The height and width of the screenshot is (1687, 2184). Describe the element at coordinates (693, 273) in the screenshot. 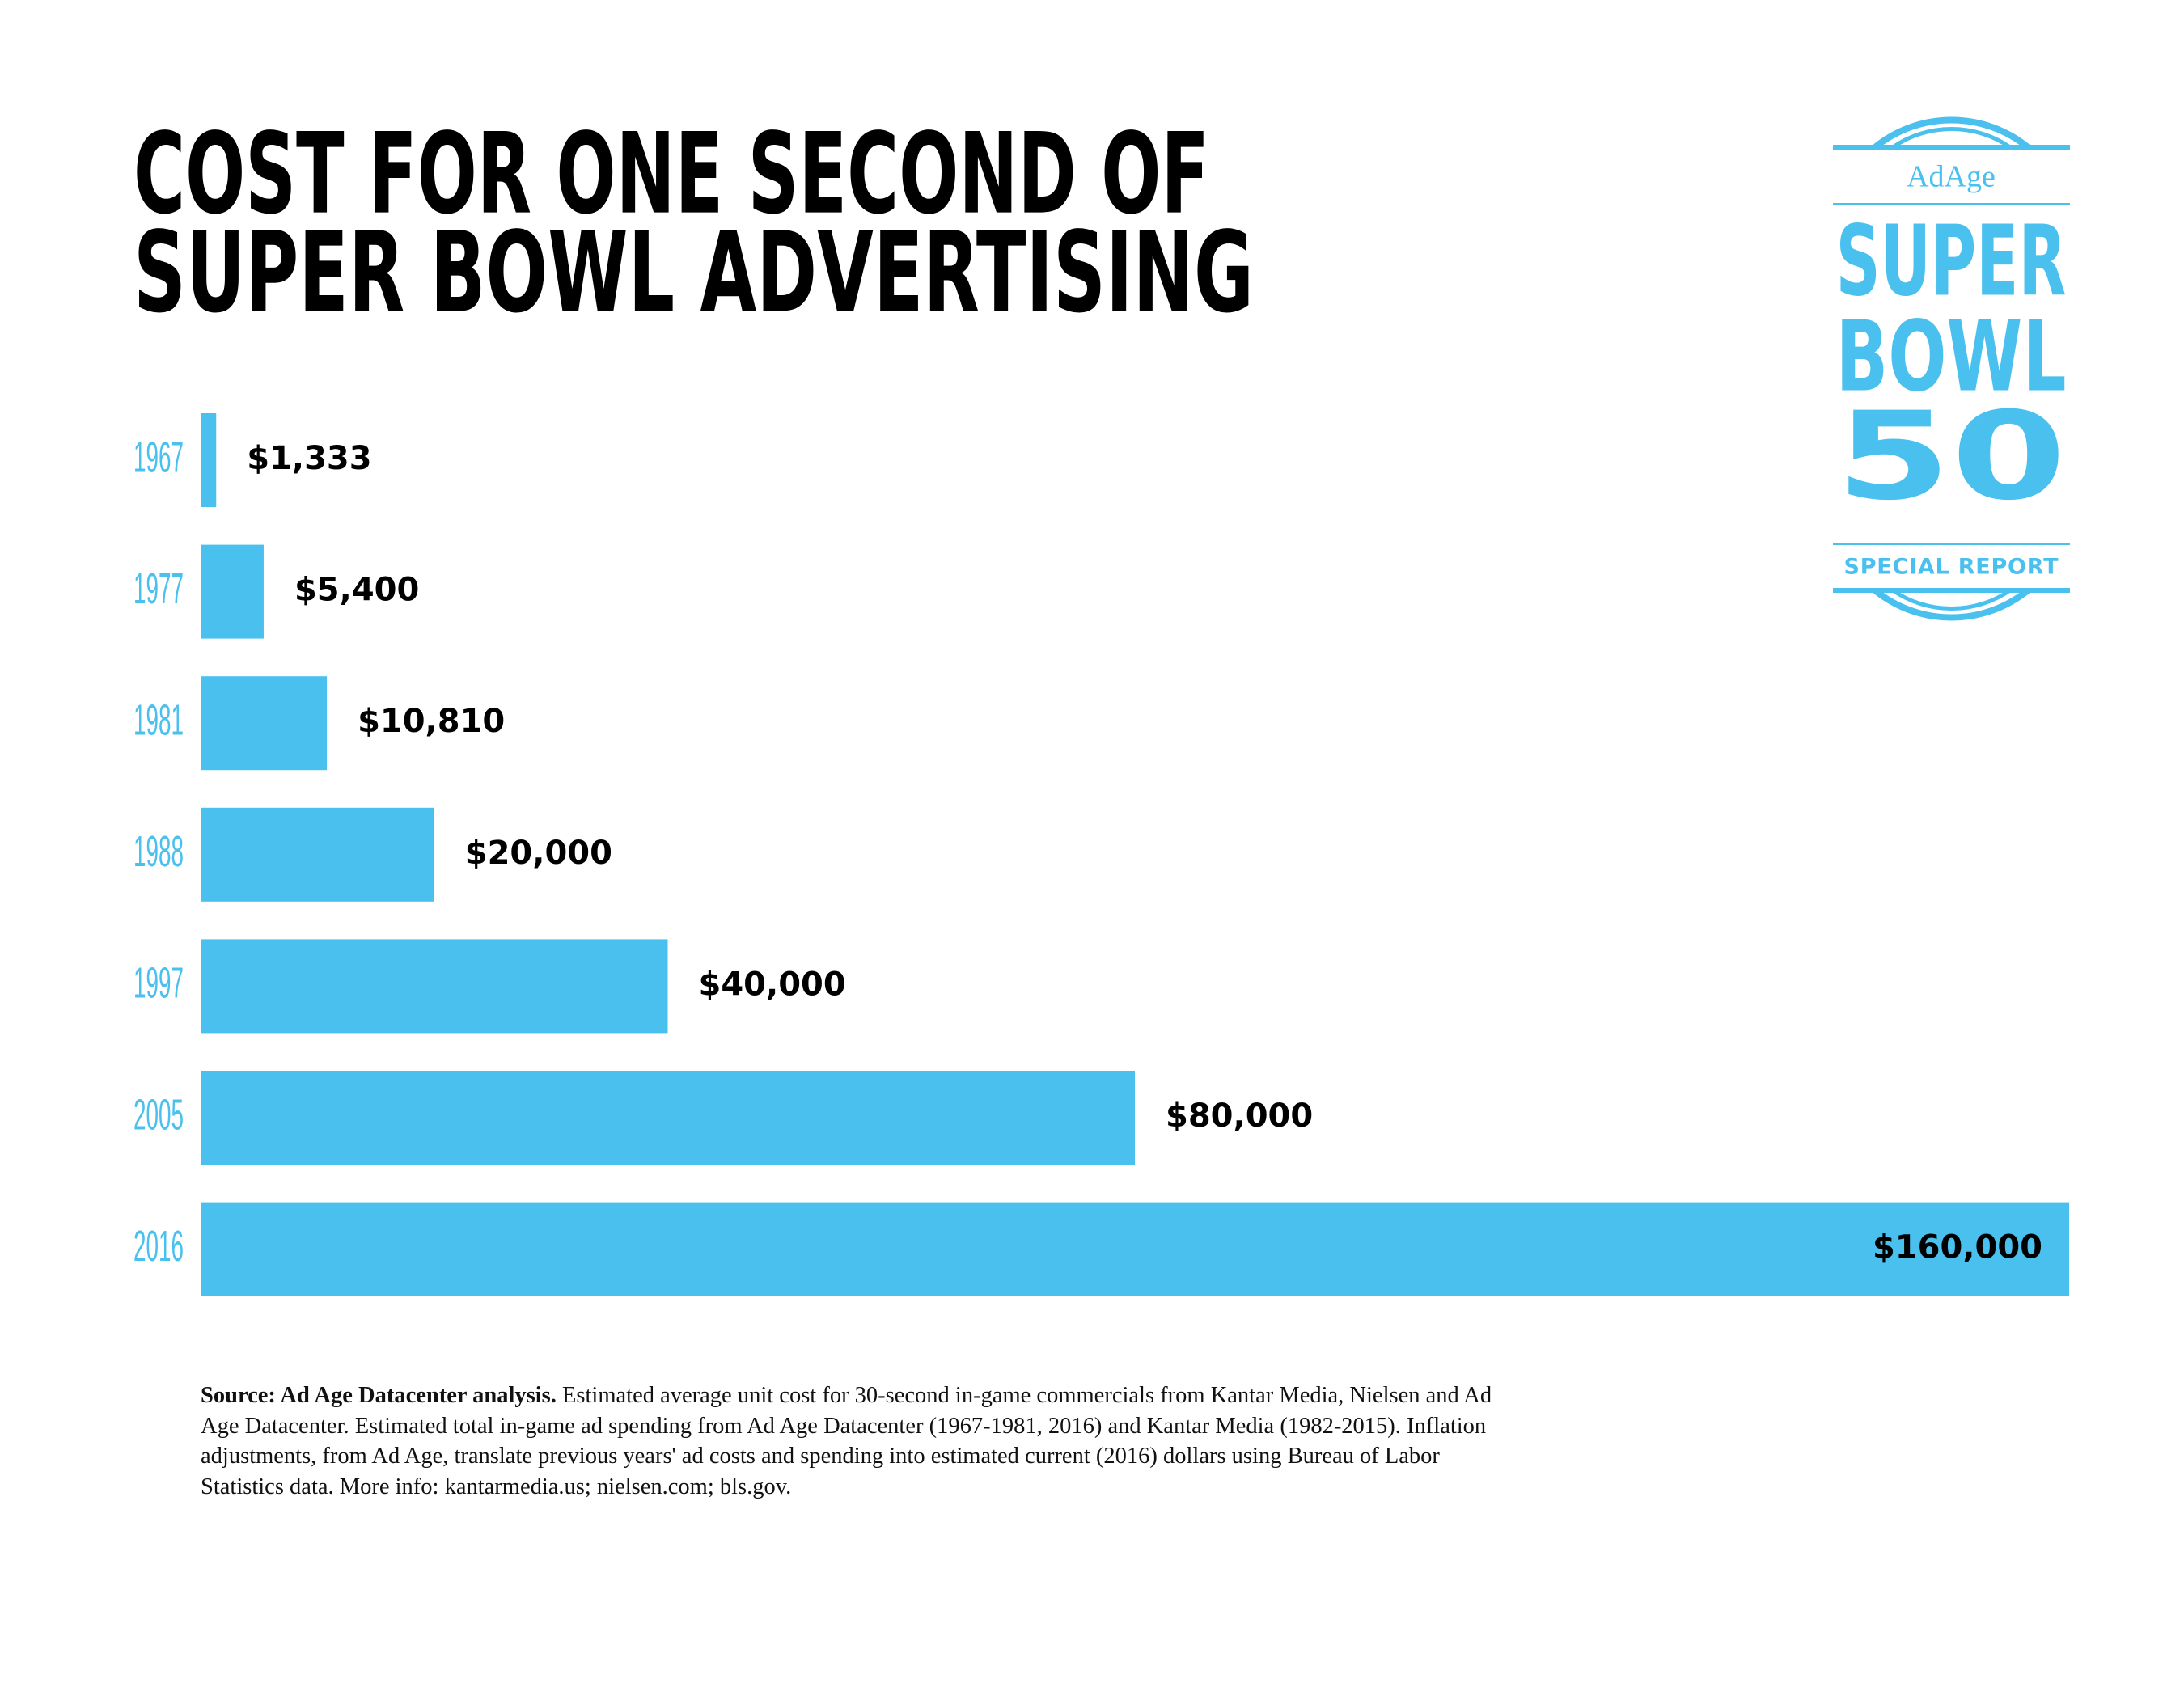

I see `chart-title: SUPER BOWL ADVERTISING` at that location.